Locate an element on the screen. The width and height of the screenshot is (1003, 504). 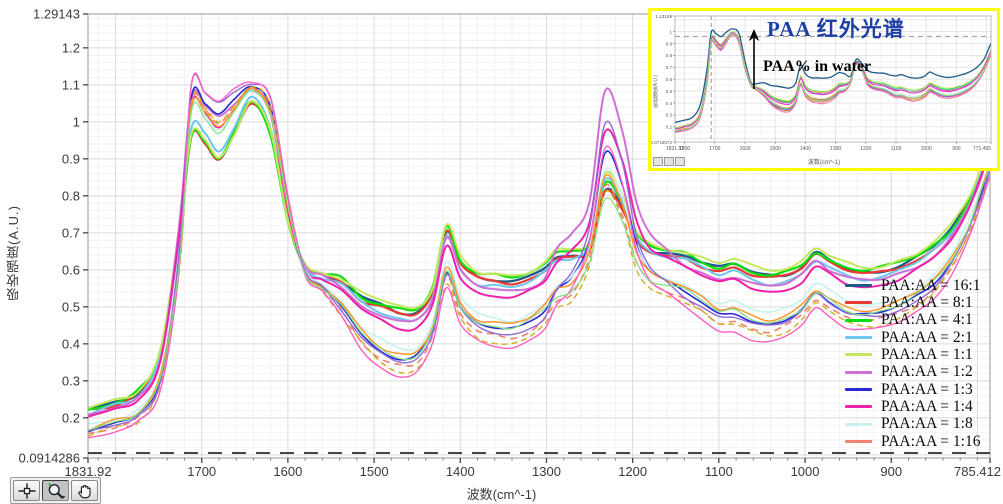
y-tick-label: 0.8 is located at coordinates (71, 195).